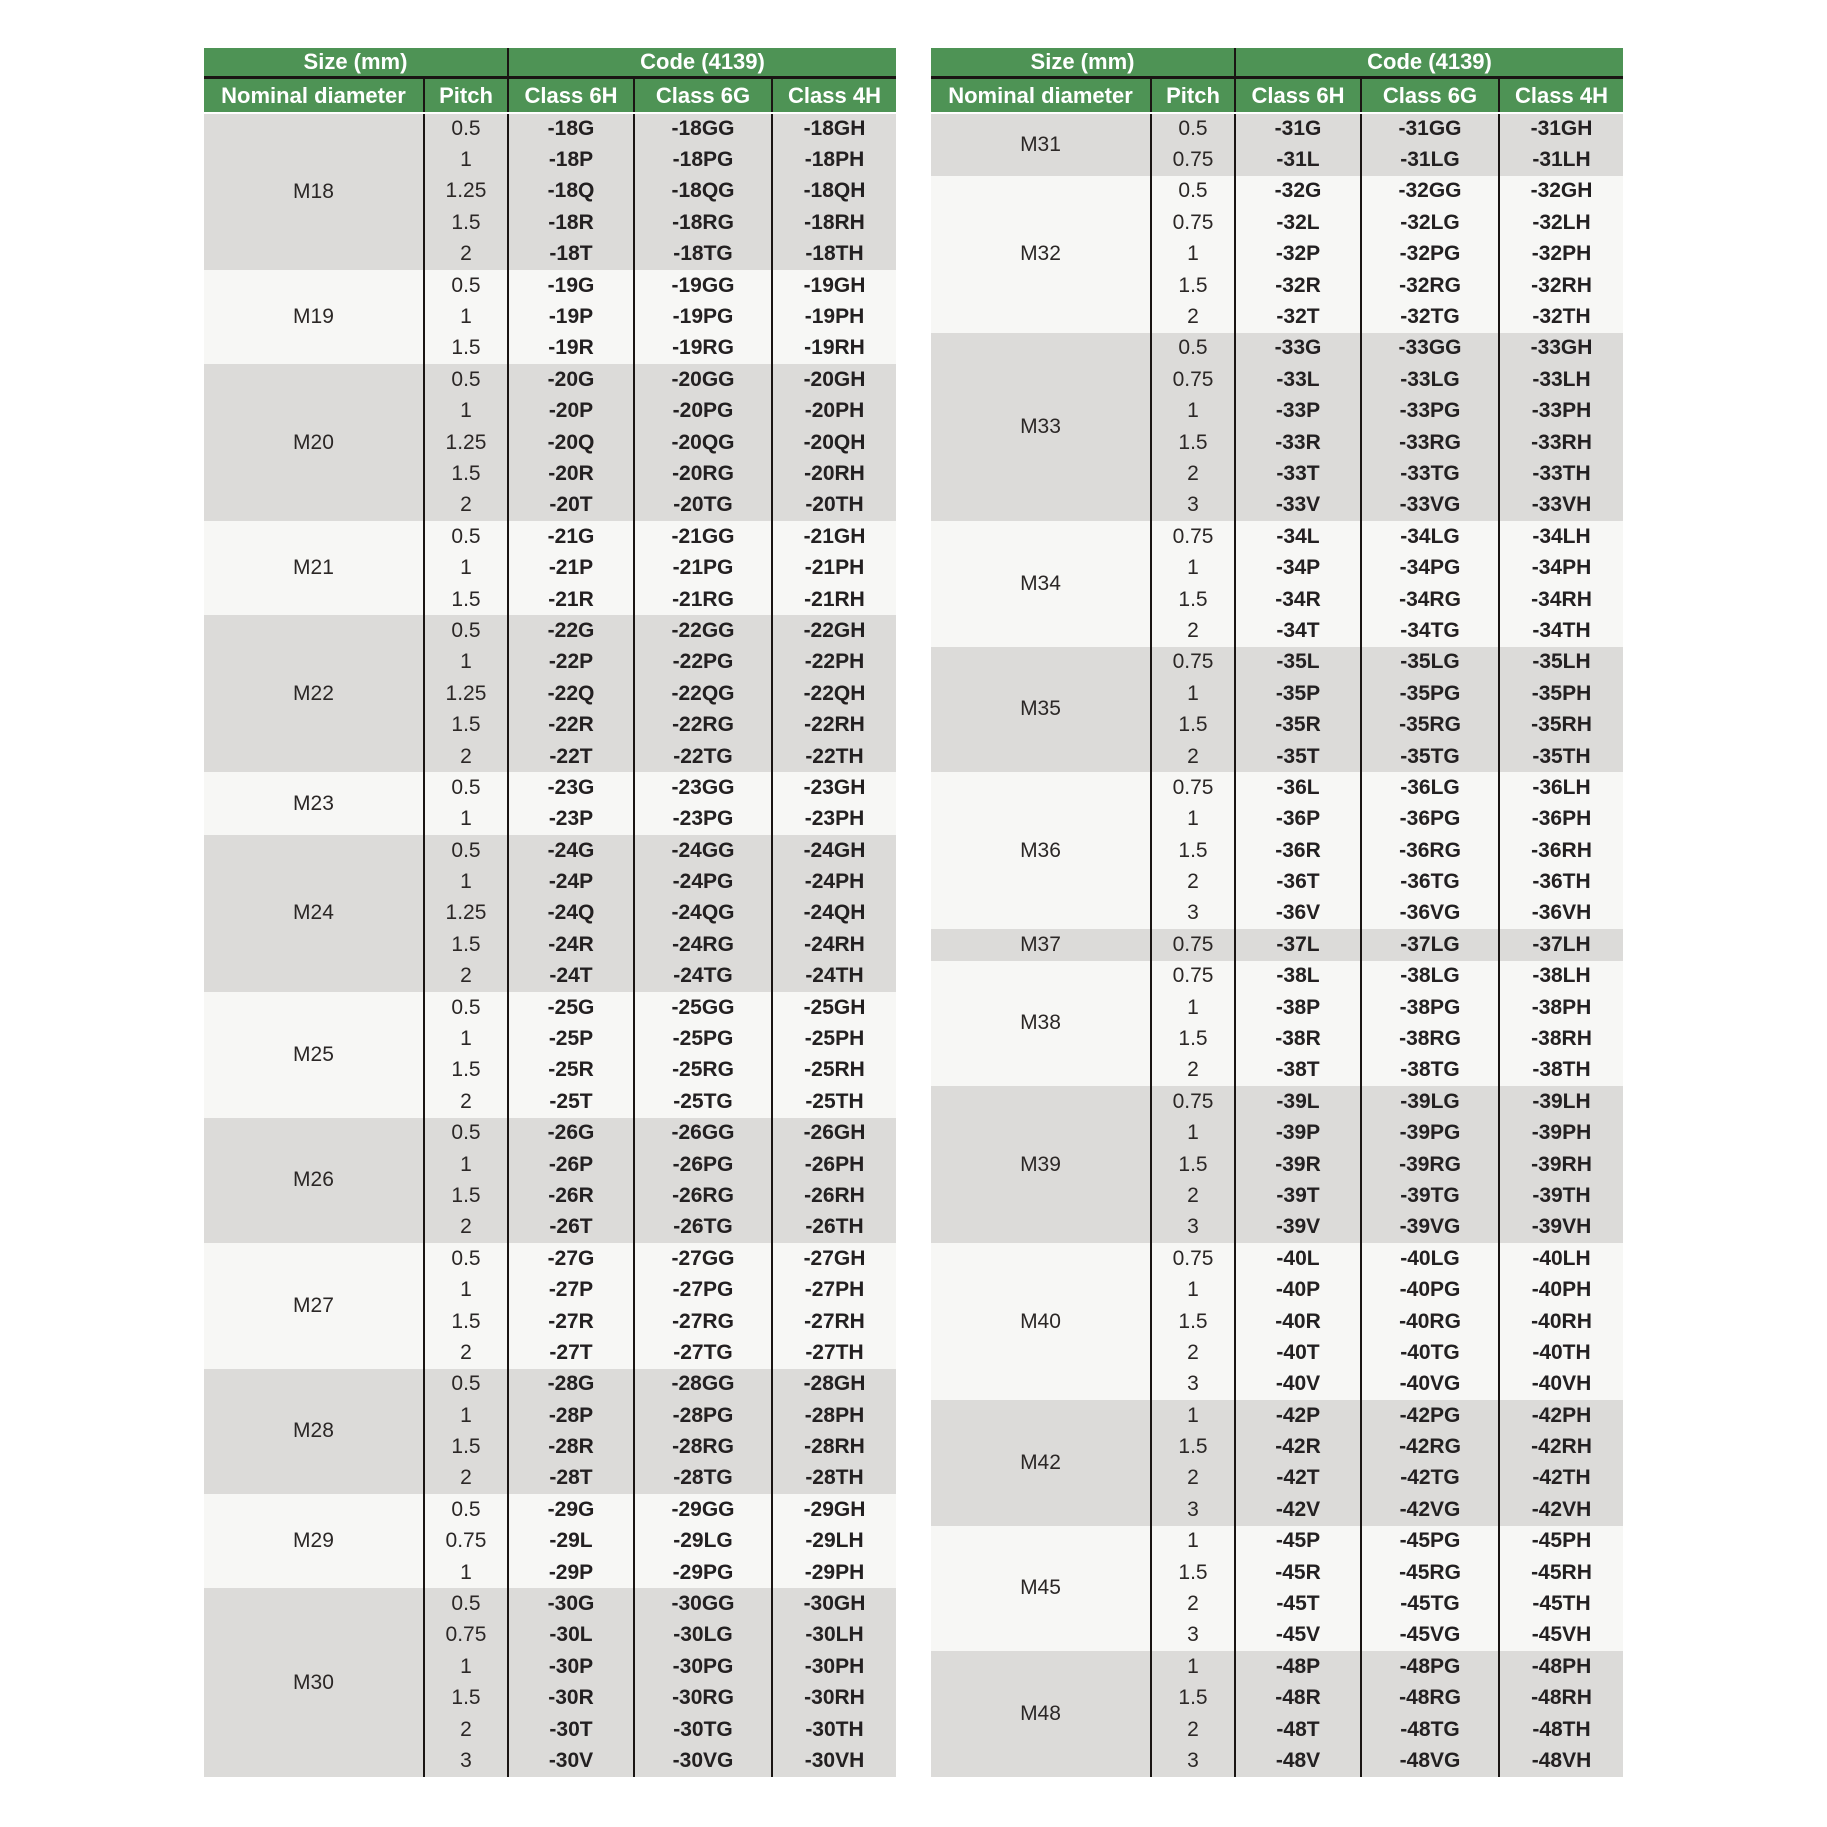  Describe the element at coordinates (571, 1416) in the screenshot. I see `code-class-6h-cell: -28P` at that location.